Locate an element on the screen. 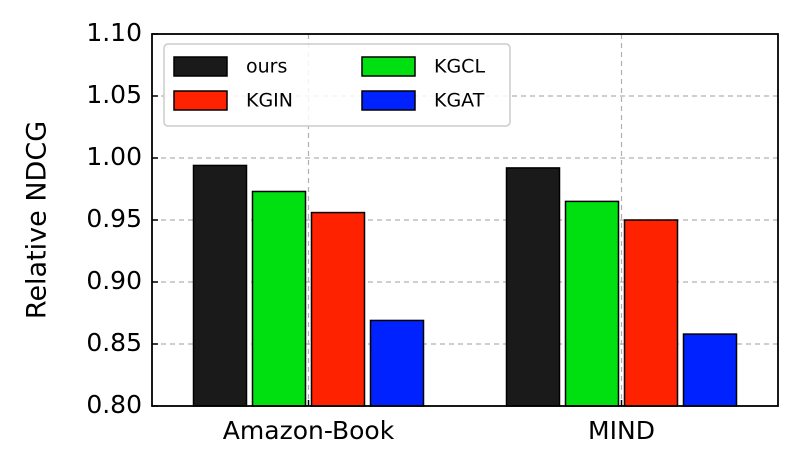 This screenshot has width=798, height=469. legend-frame is located at coordinates (337, 85).